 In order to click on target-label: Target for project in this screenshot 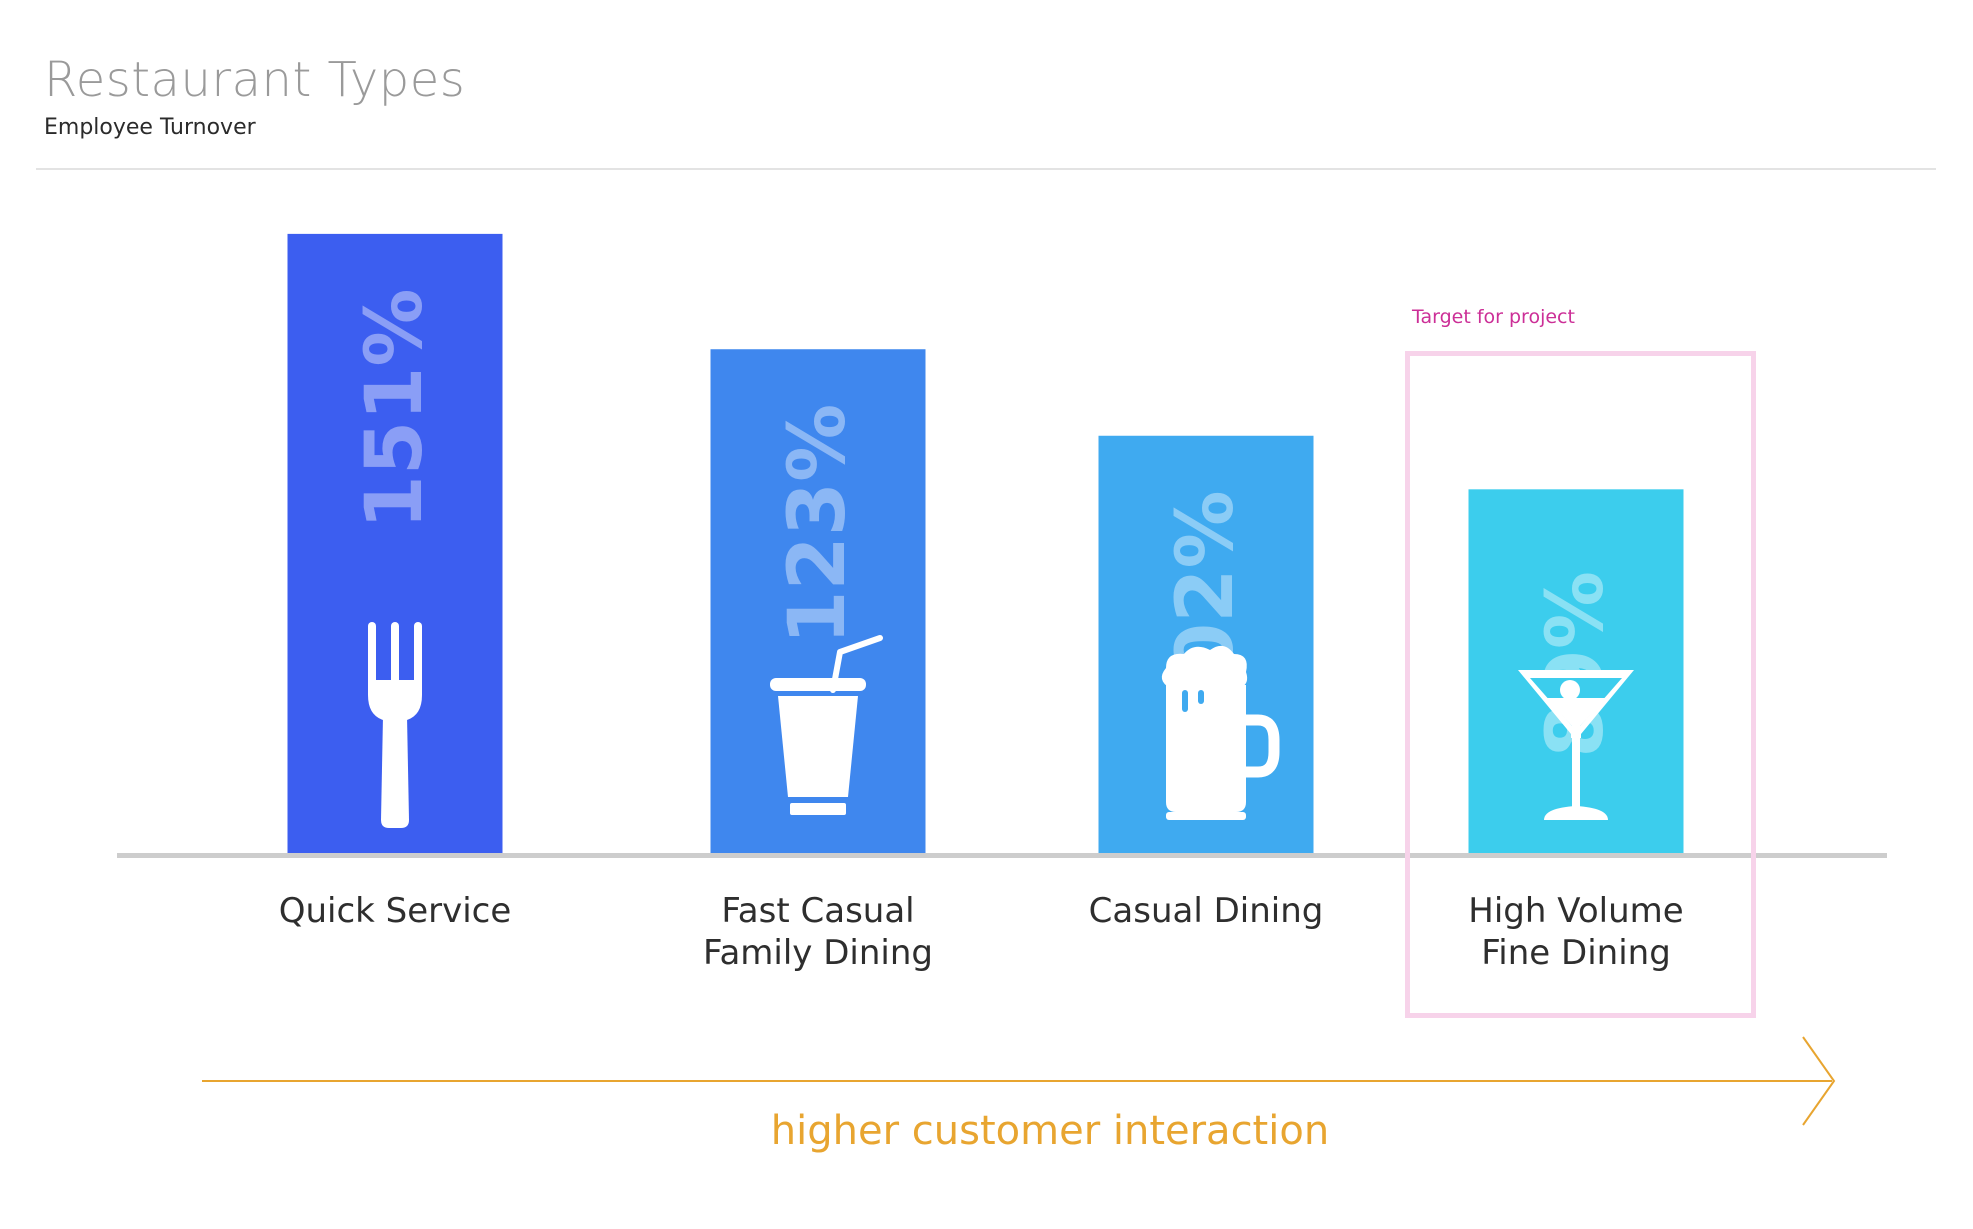, I will do `click(1493, 317)`.